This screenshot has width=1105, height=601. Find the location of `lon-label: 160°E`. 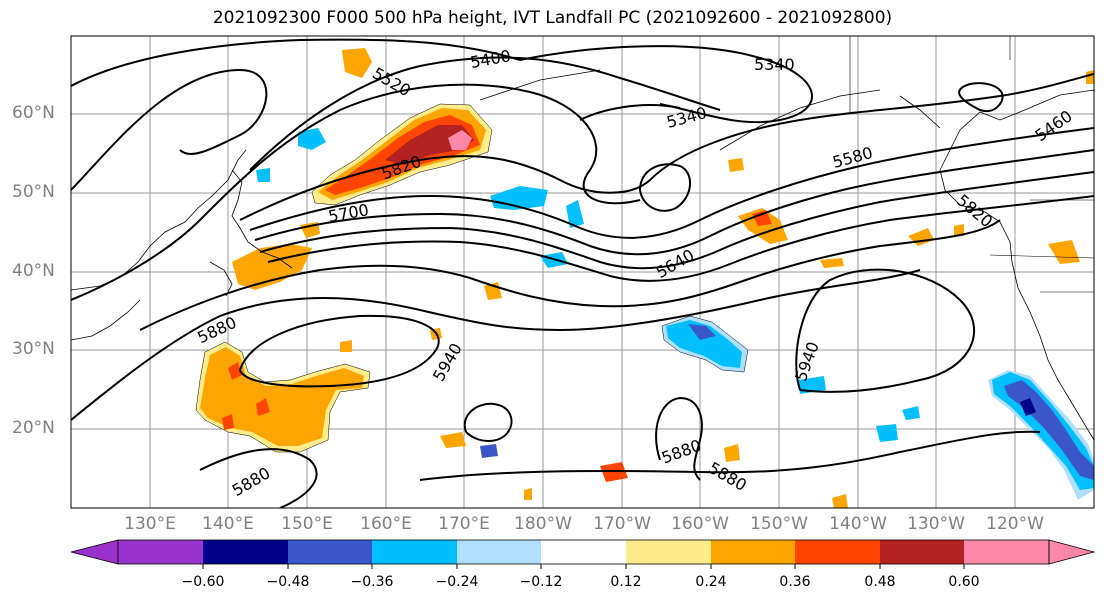

lon-label: 160°E is located at coordinates (386, 524).